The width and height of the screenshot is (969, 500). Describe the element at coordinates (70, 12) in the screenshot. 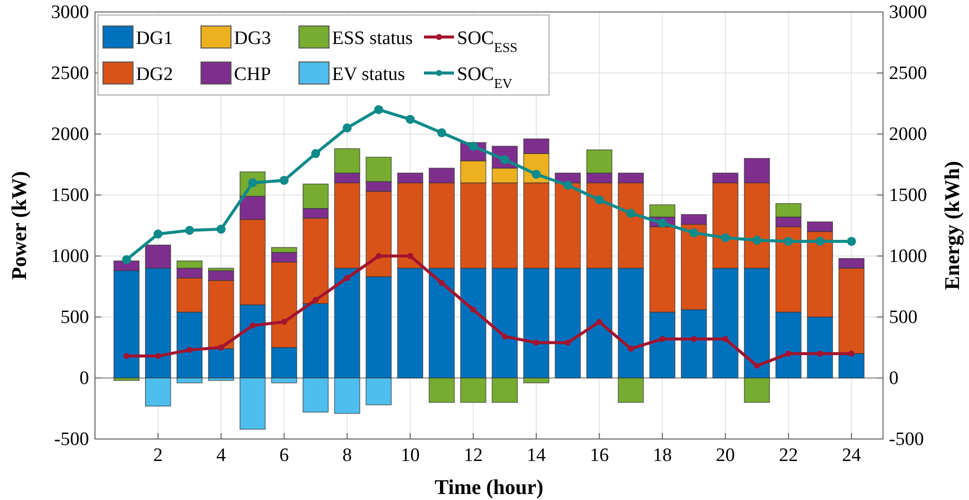

I see `y-tick-label: 3000` at that location.